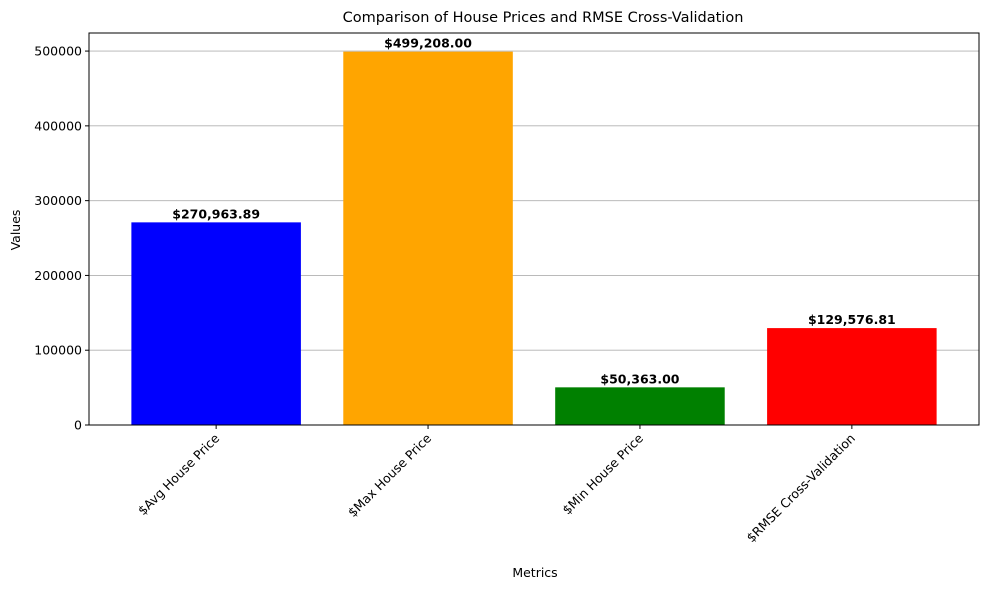 Image resolution: width=989 pixels, height=590 pixels. What do you see at coordinates (58, 200) in the screenshot?
I see `y-tick-label: 300000` at bounding box center [58, 200].